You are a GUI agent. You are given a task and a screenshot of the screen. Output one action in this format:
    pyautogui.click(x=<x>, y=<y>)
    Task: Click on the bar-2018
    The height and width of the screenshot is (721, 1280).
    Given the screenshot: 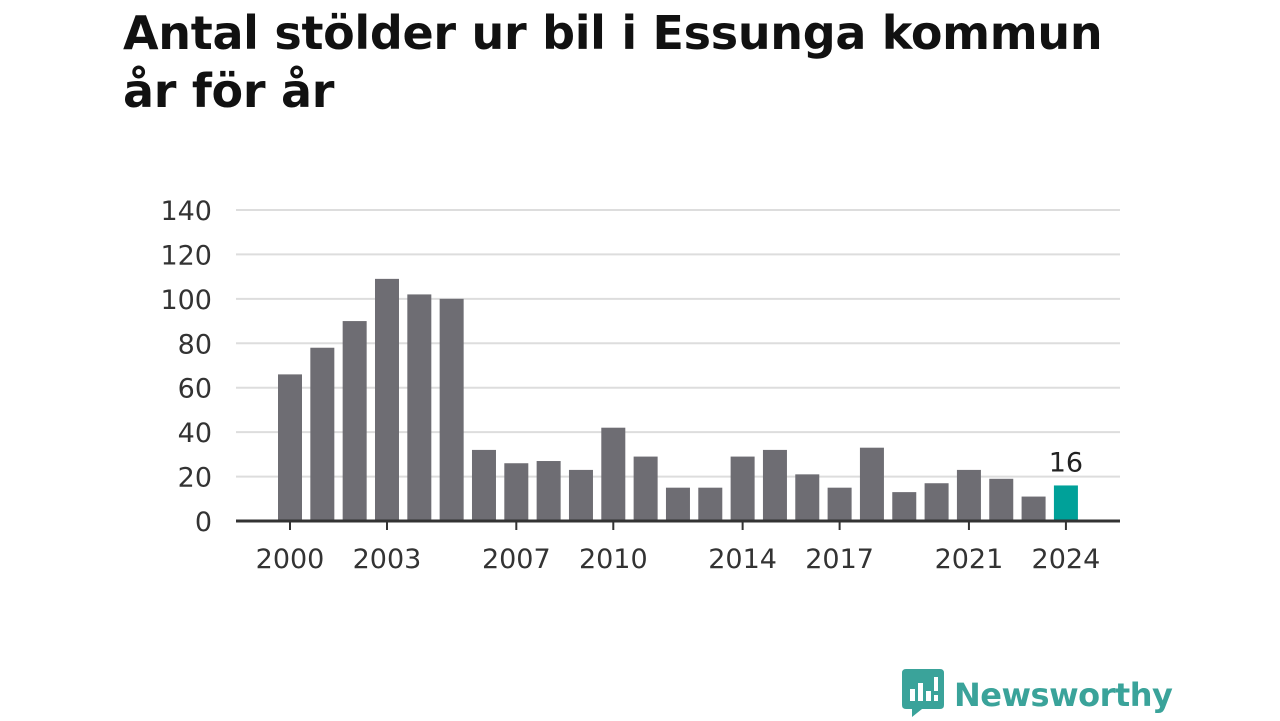 What is the action you would take?
    pyautogui.click(x=871, y=484)
    